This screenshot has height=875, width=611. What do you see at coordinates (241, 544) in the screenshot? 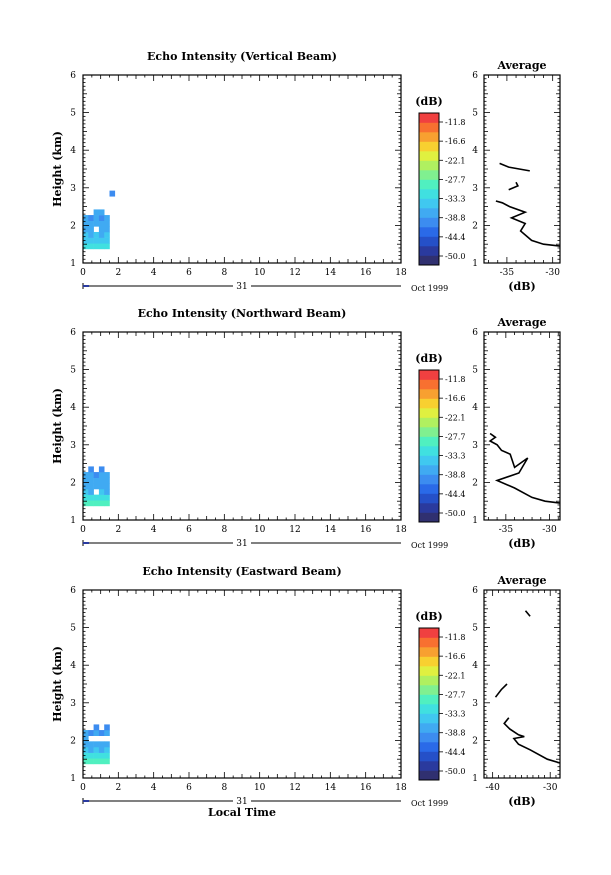
I see `date-label: 31` at bounding box center [241, 544].